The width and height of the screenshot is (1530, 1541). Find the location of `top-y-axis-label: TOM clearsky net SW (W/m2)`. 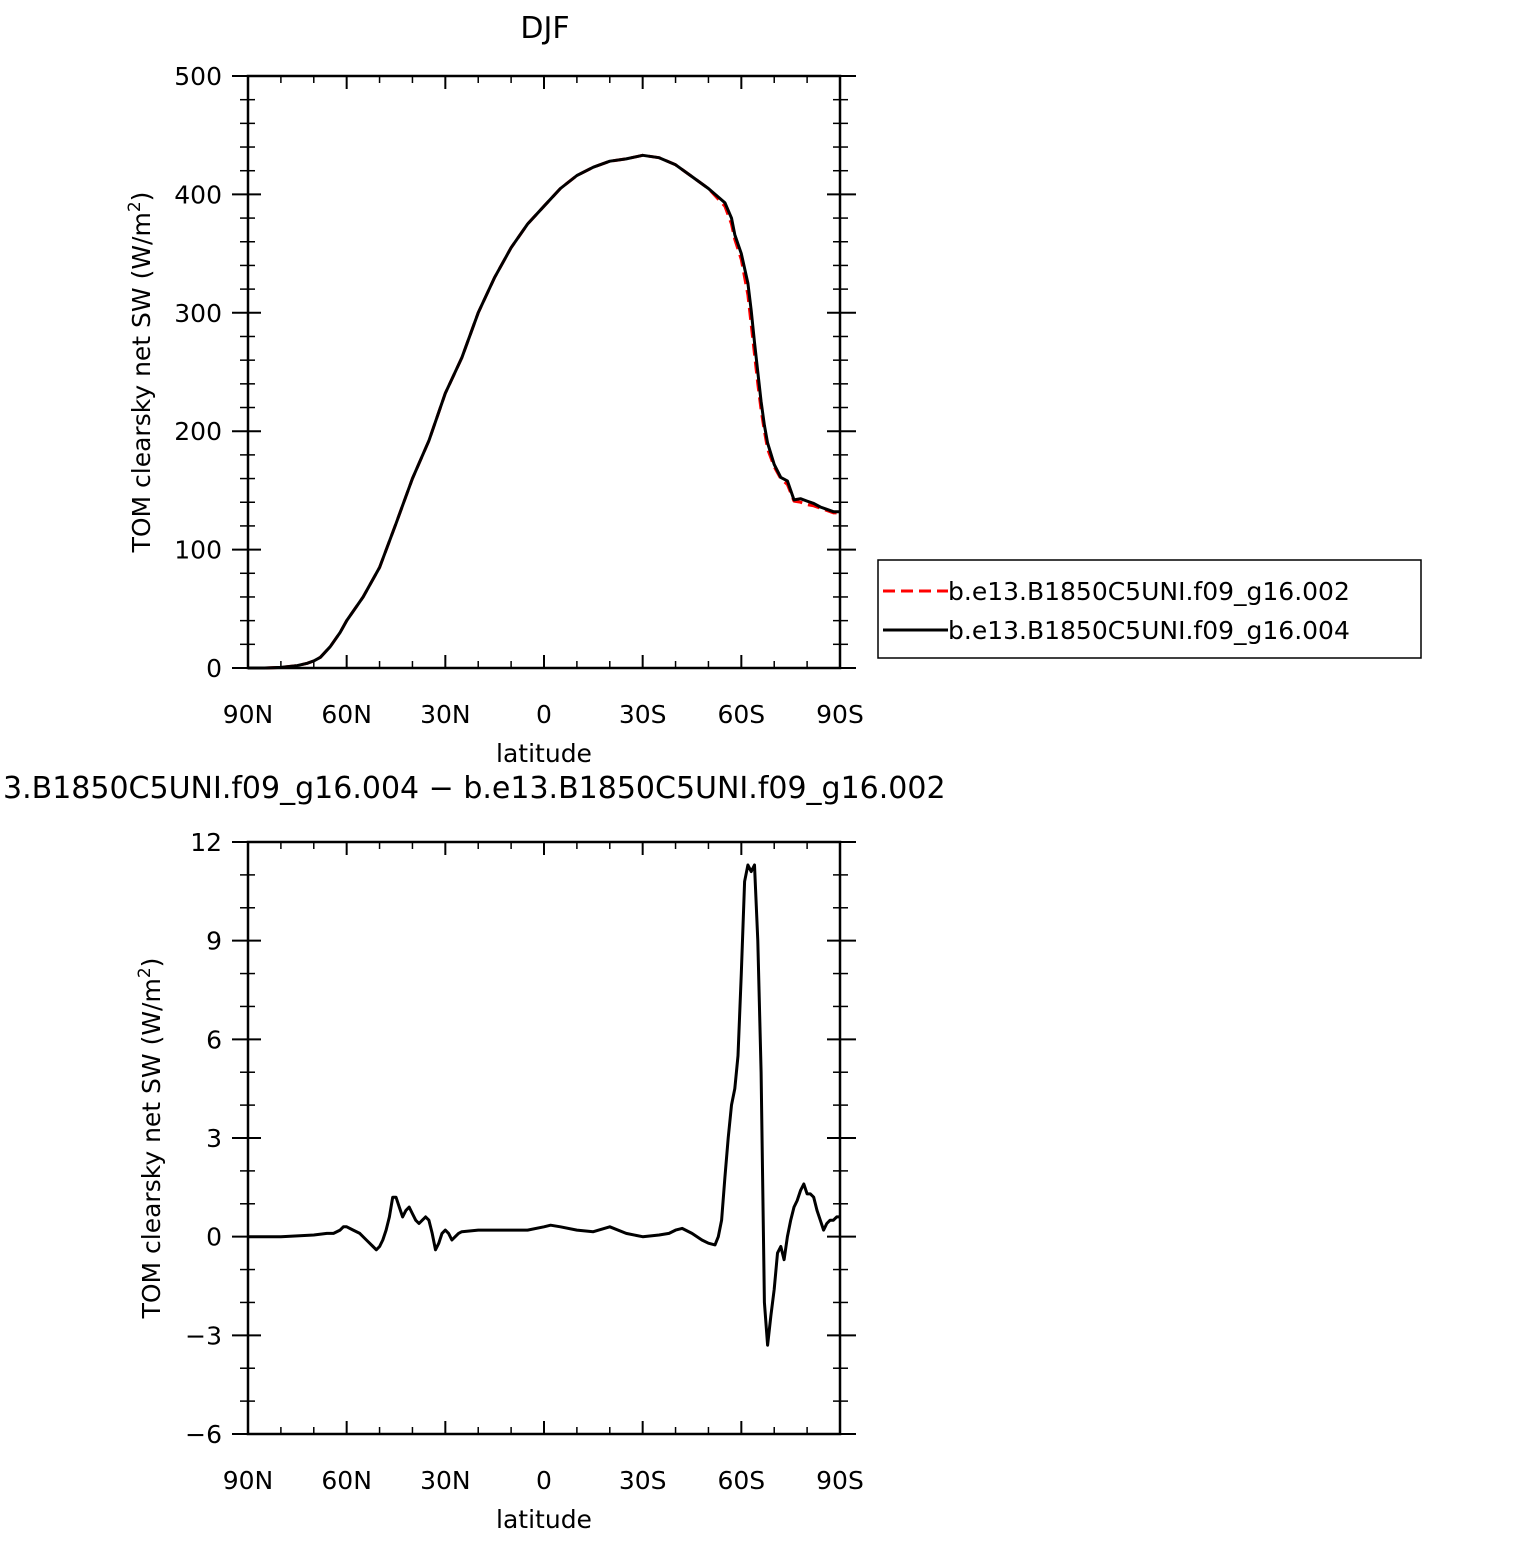

top-y-axis-label: TOM clearsky net SW (W/m2) is located at coordinates (140, 373).